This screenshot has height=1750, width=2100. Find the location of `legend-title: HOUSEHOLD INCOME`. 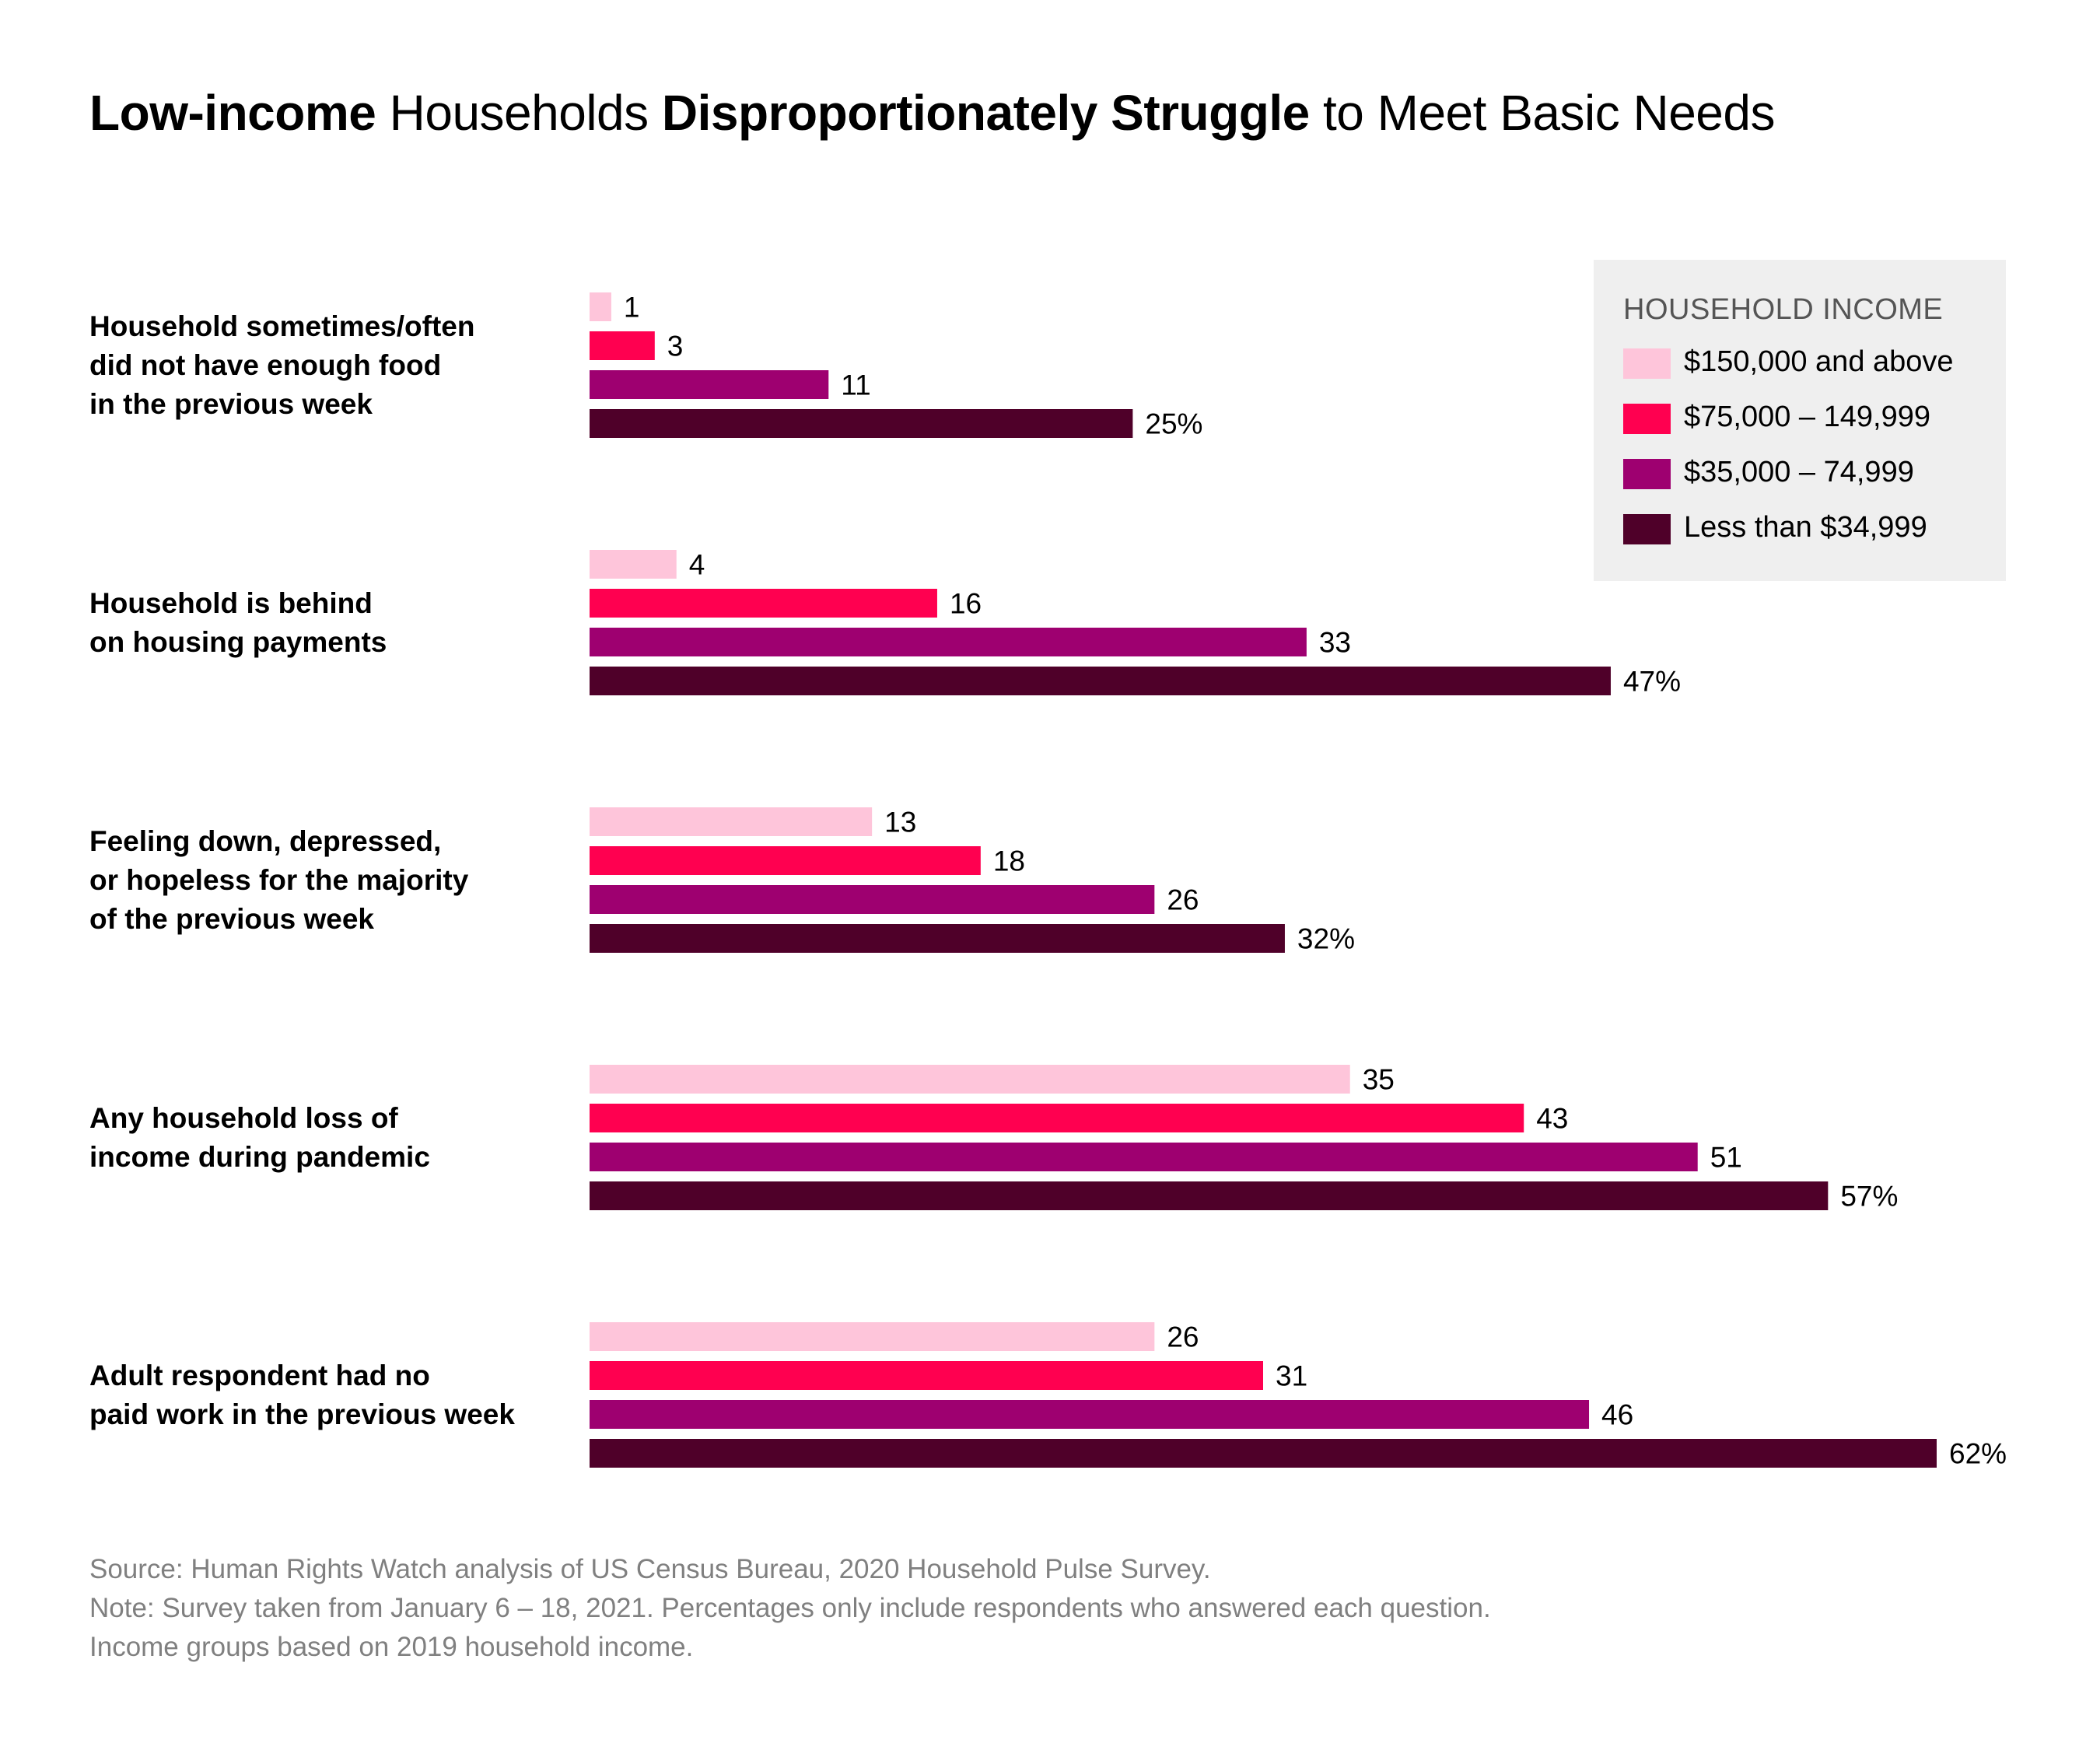

legend-title: HOUSEHOLD INCOME is located at coordinates (1784, 309).